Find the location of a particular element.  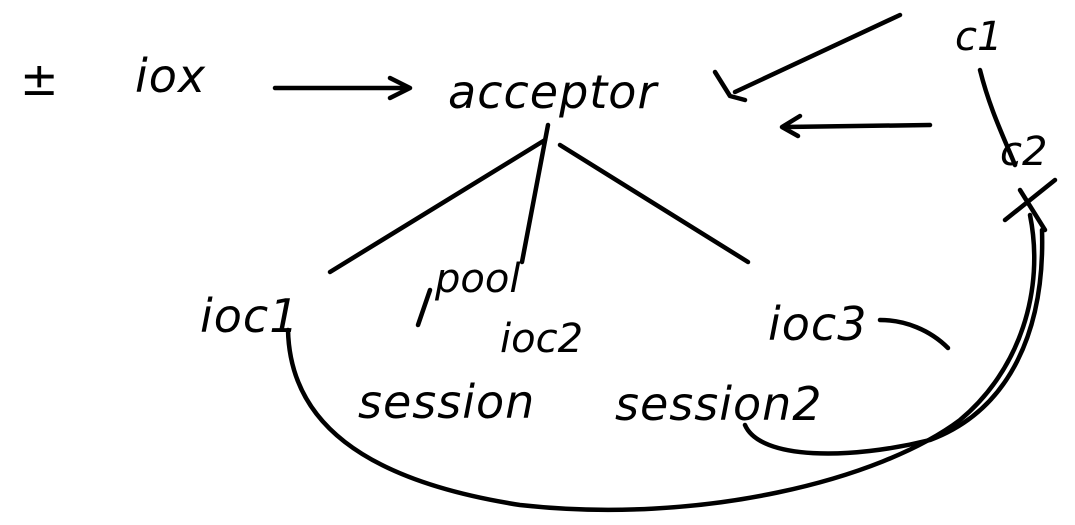

pool-tick-mark is located at coordinates (424, 307).